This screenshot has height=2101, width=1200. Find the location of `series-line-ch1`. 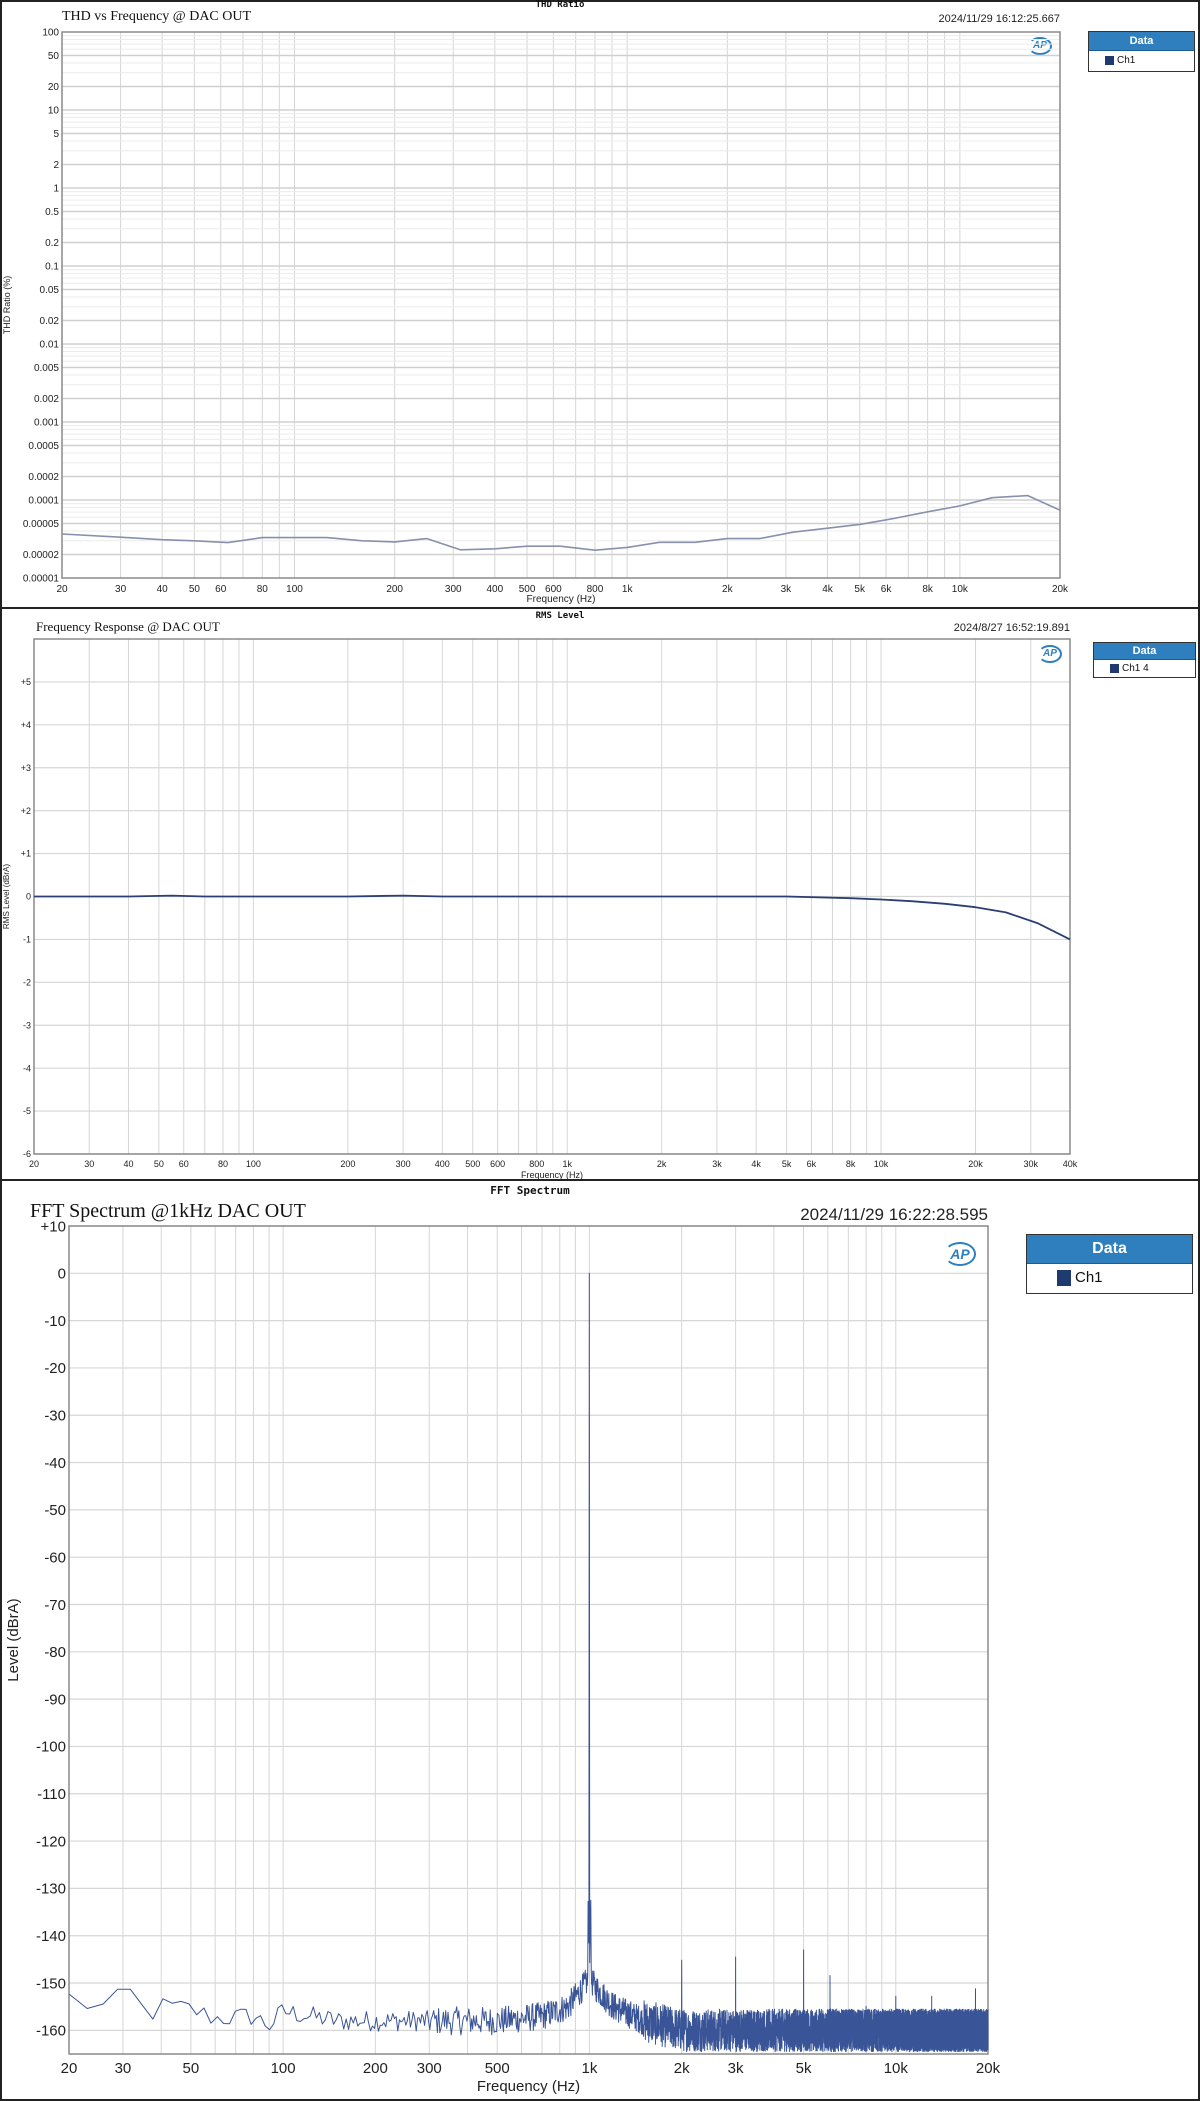

series-line-ch1 is located at coordinates (561, 523).